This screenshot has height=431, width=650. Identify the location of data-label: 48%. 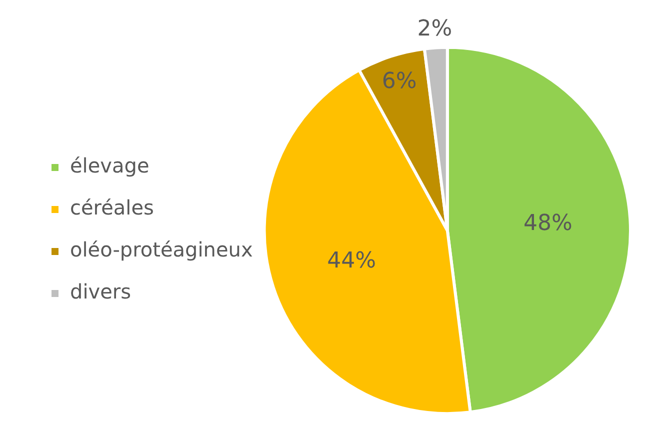
(547, 223).